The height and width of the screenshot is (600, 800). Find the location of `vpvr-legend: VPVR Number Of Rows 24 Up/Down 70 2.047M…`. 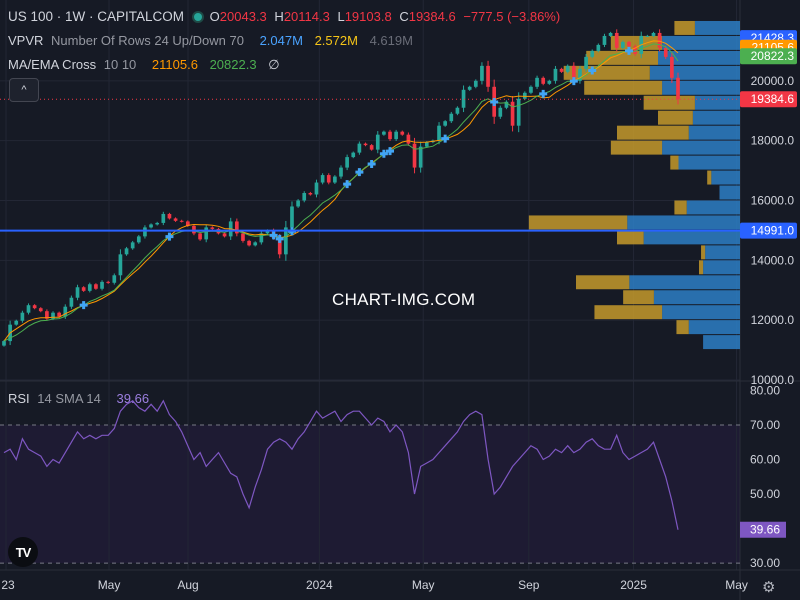

vpvr-legend: VPVR Number Of Rows 24 Up/Down 70 2.047M… is located at coordinates (212, 40).